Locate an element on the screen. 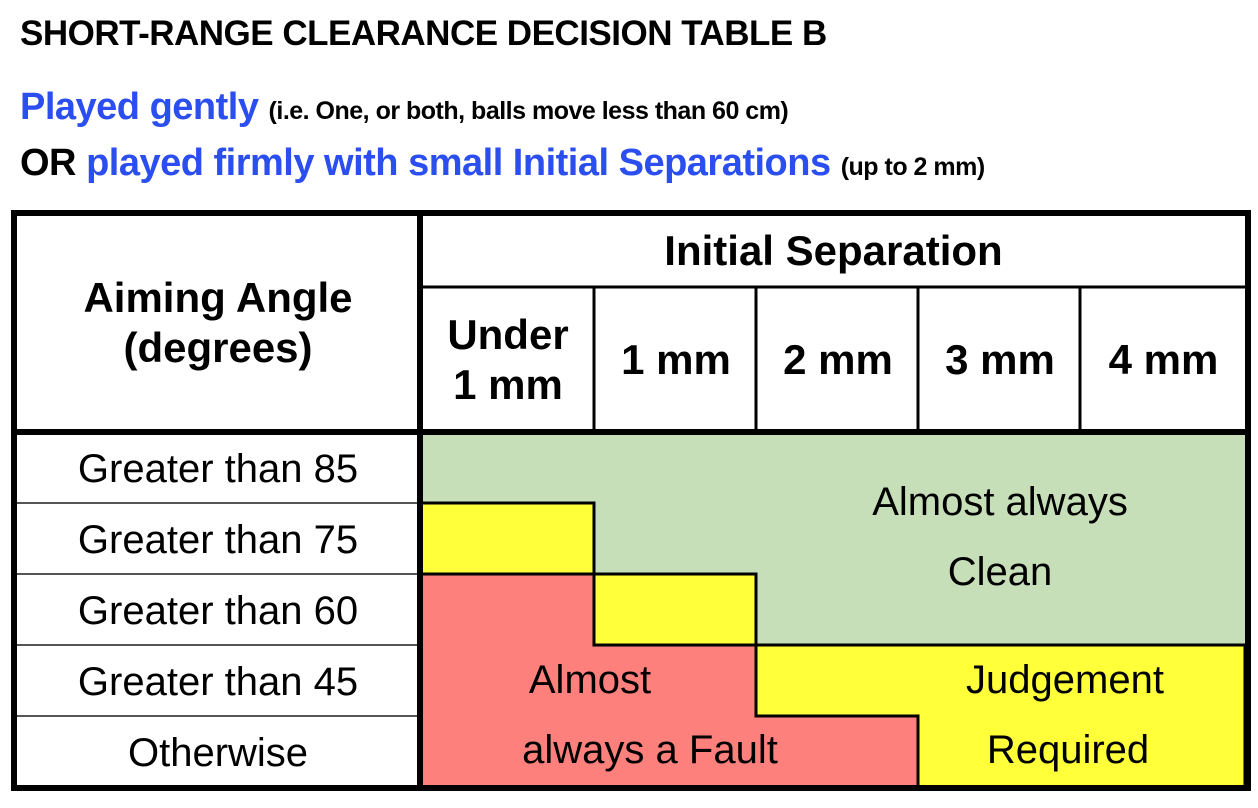 The height and width of the screenshot is (808, 1258). subtitle-highlight: Played gently is located at coordinates (139, 107).